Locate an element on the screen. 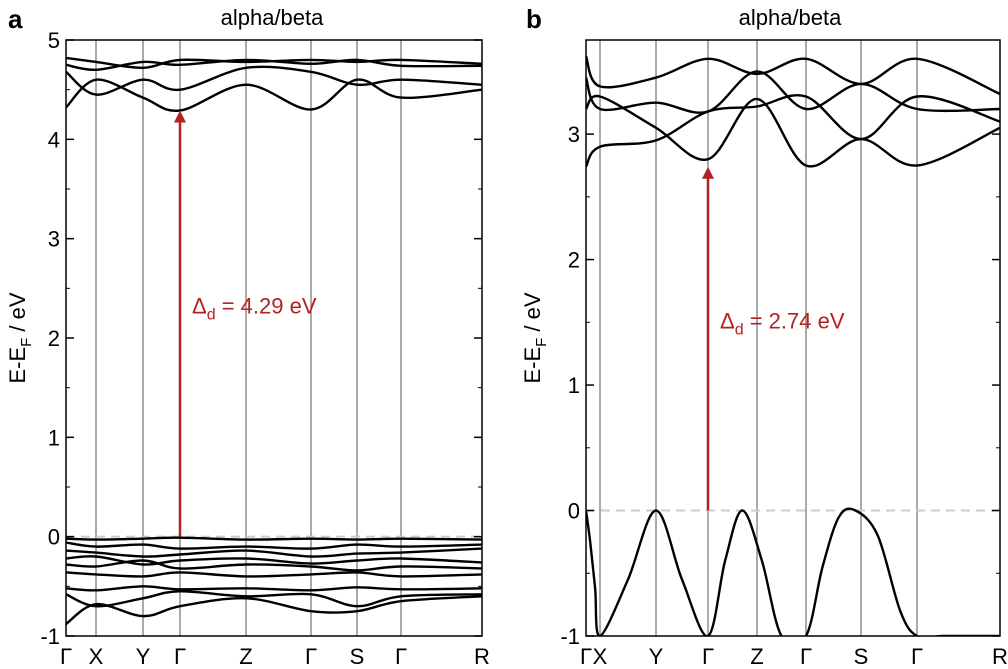  panel-a-gap-annotation-value: = 4.29 eV is located at coordinates (266, 306).